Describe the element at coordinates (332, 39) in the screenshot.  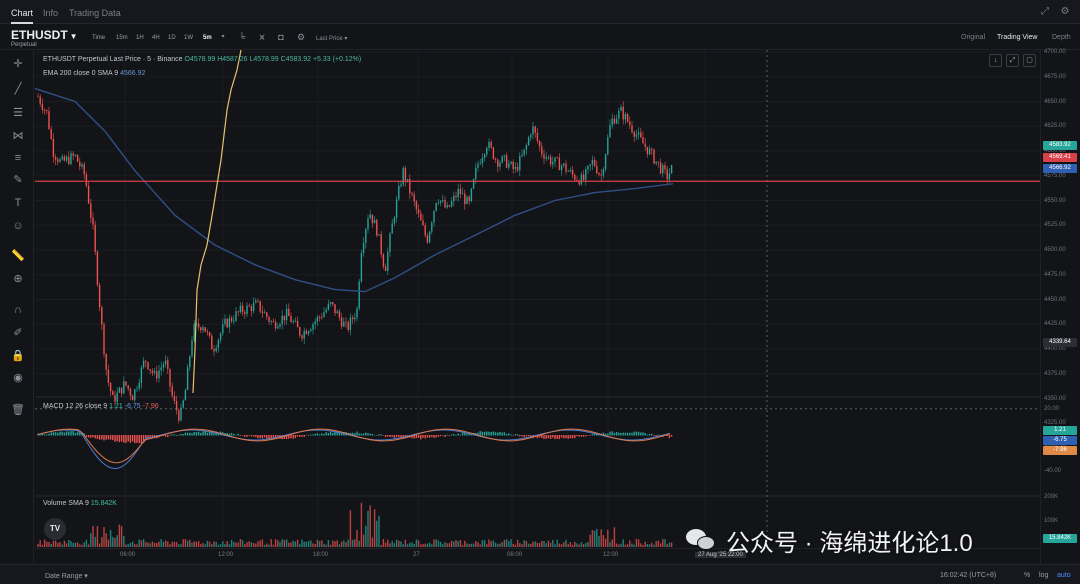
I see `price-source-select: Last Price ▾` at that location.